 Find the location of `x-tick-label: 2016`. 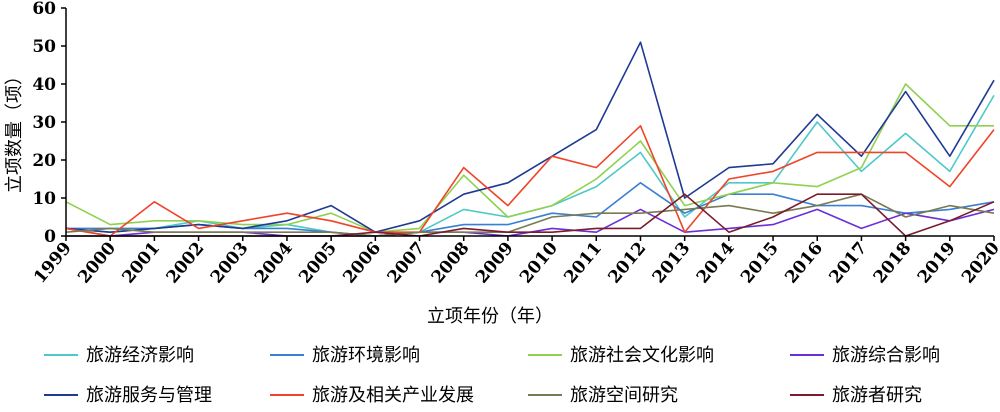

x-tick-label: 2016 is located at coordinates (804, 262).